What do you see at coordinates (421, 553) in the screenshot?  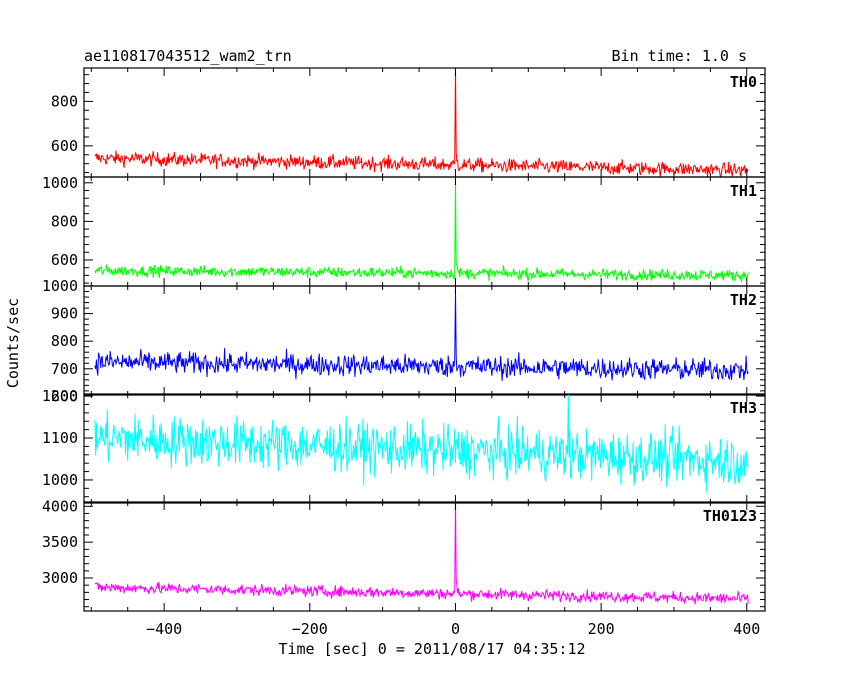 I see `series-th0123-line` at bounding box center [421, 553].